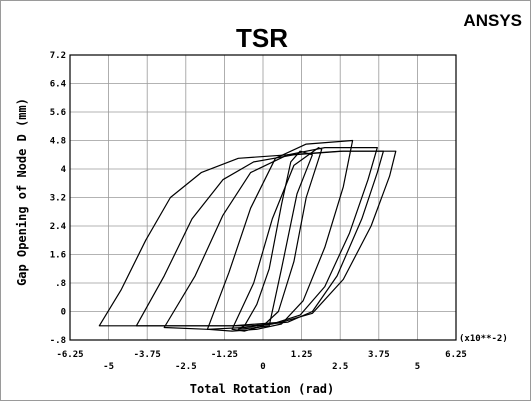 This screenshot has width=531, height=401. Describe the element at coordinates (58, 199) in the screenshot. I see `y-tick-label: 3.2` at that location.